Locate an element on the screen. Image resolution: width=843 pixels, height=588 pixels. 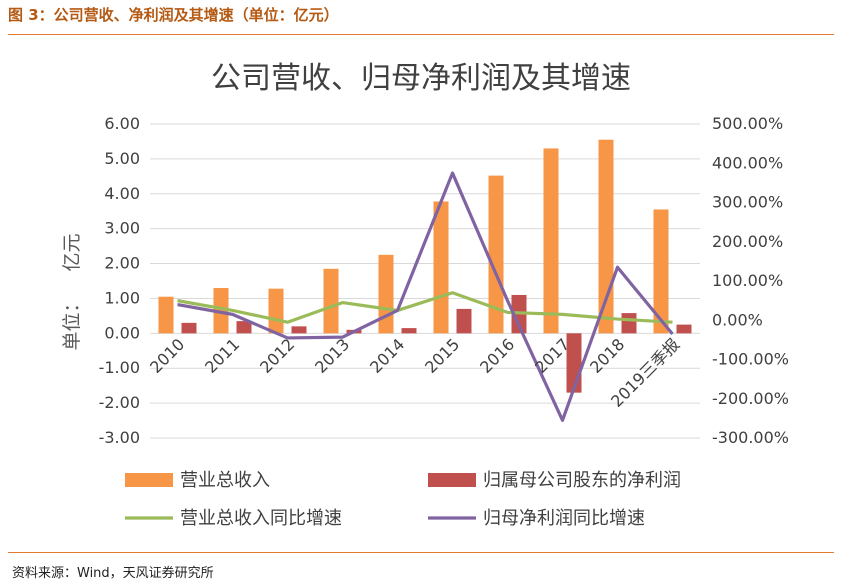
chart-title: 公司营收、归母净利润及其增速 is located at coordinates (421, 78).